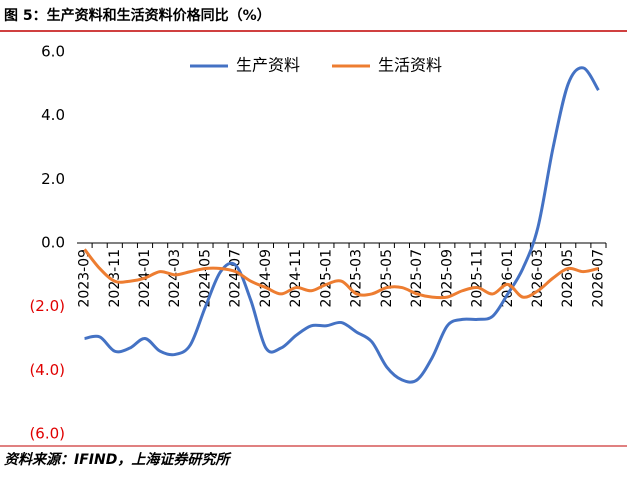 The width and height of the screenshot is (627, 477). What do you see at coordinates (53, 179) in the screenshot?
I see `y-tick-label: 2.0` at bounding box center [53, 179].